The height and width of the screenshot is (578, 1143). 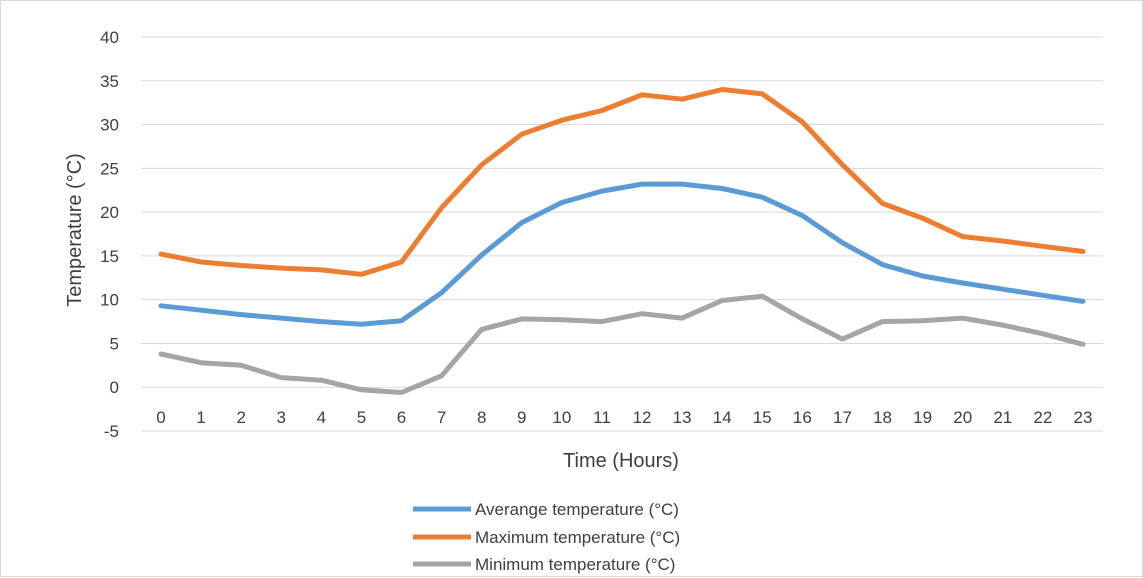 I want to click on x-axis-title: Time (Hours), so click(x=621, y=461).